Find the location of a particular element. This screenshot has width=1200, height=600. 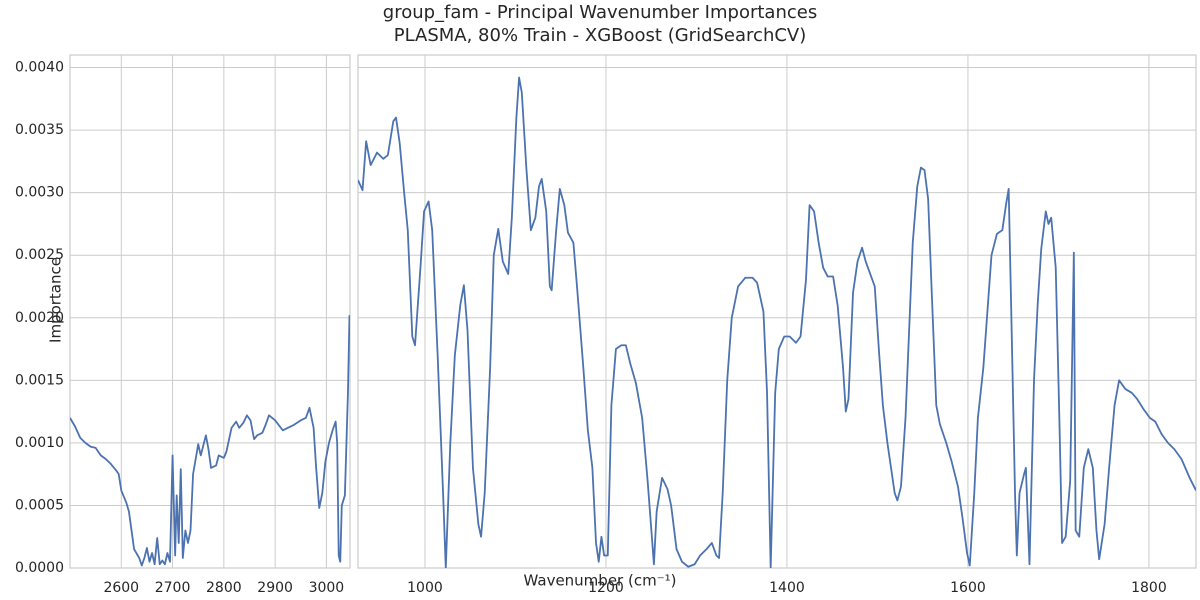

y-tick-label: 0.0025 is located at coordinates (39, 255).